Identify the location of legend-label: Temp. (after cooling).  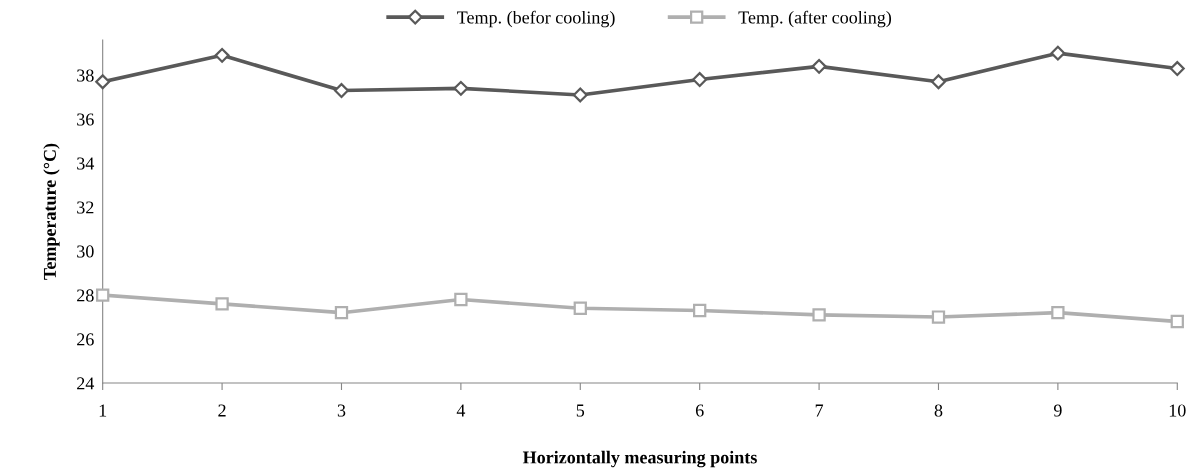
(815, 19).